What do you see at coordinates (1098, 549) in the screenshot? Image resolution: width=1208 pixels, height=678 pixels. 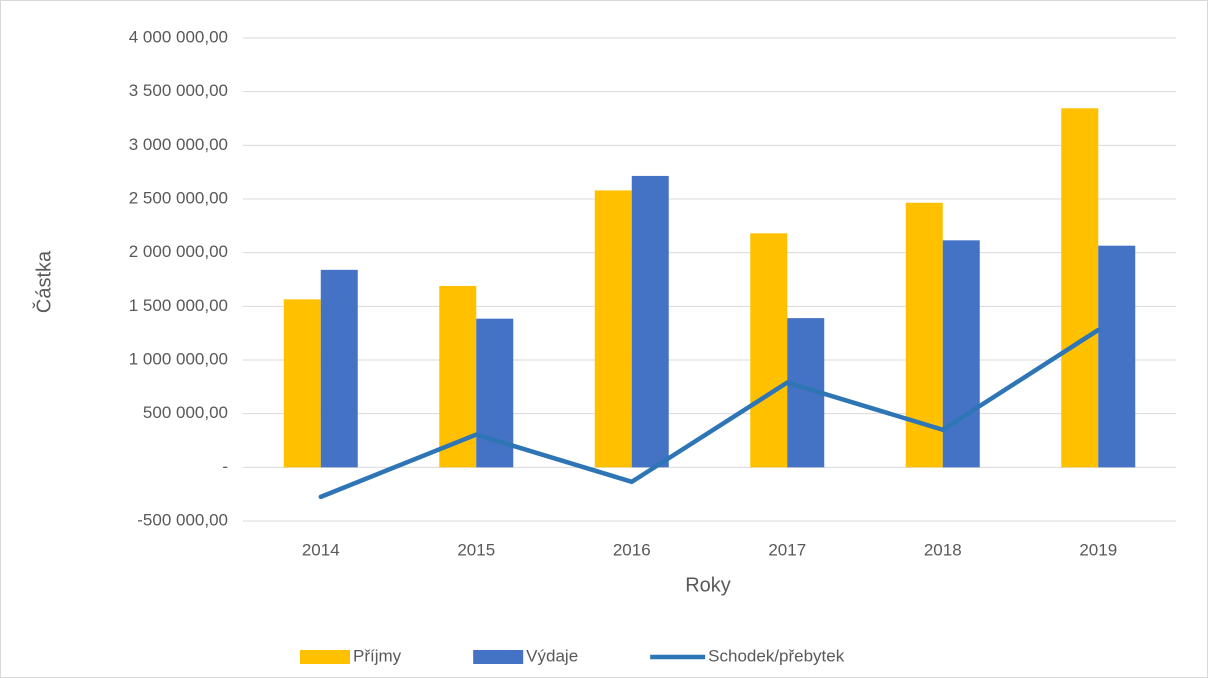 I see `x-tick-label: 2019` at bounding box center [1098, 549].